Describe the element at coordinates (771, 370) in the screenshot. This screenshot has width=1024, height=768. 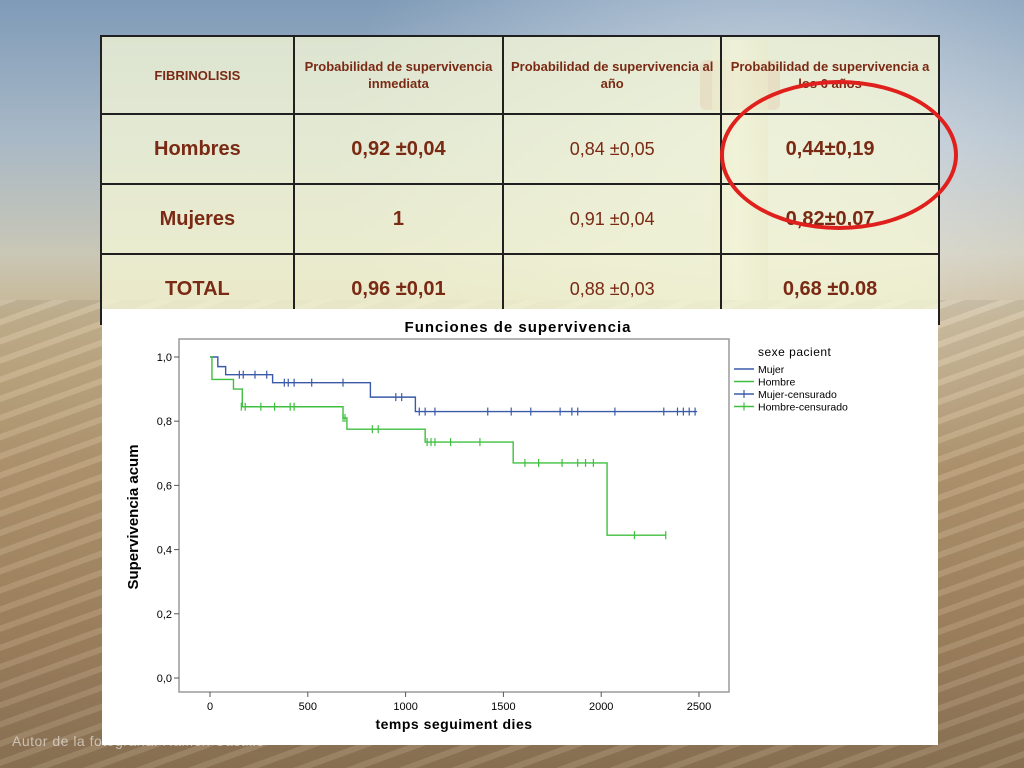
I see `legend-label: Mujer` at that location.